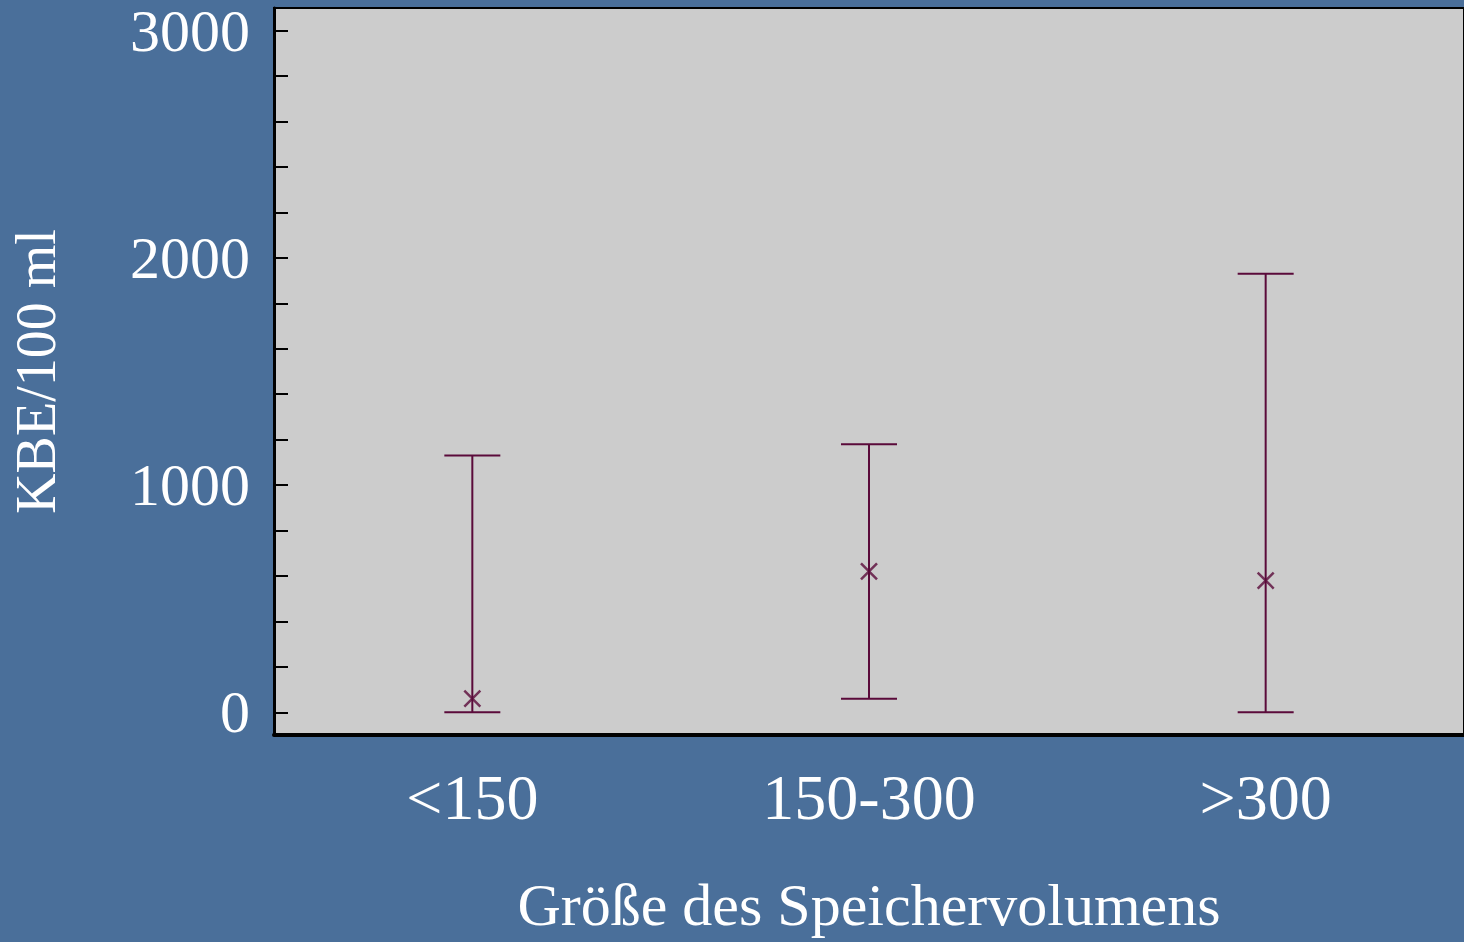 The width and height of the screenshot is (1464, 942). I want to click on y-tick-label: 1000, so click(190, 485).